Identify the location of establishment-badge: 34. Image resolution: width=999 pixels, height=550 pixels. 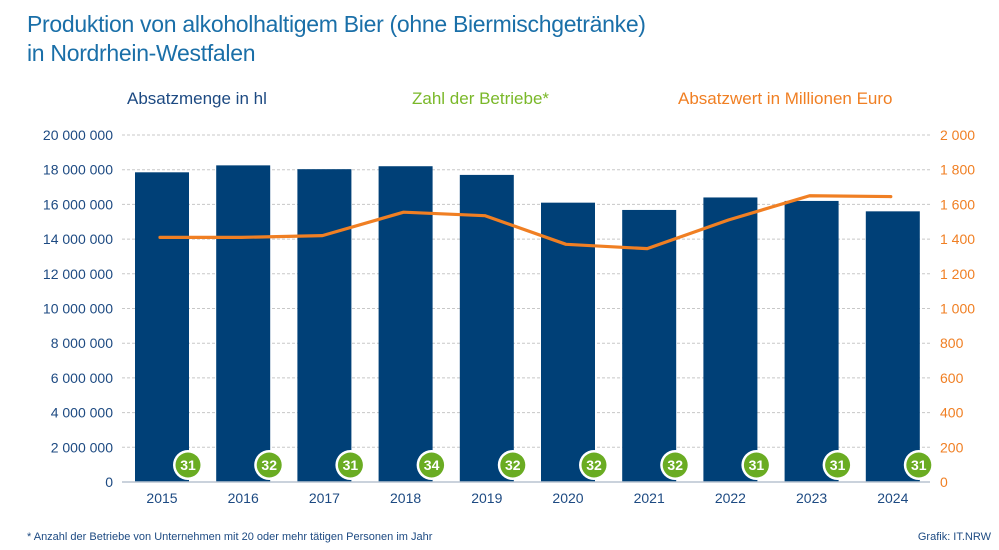
(431, 465).